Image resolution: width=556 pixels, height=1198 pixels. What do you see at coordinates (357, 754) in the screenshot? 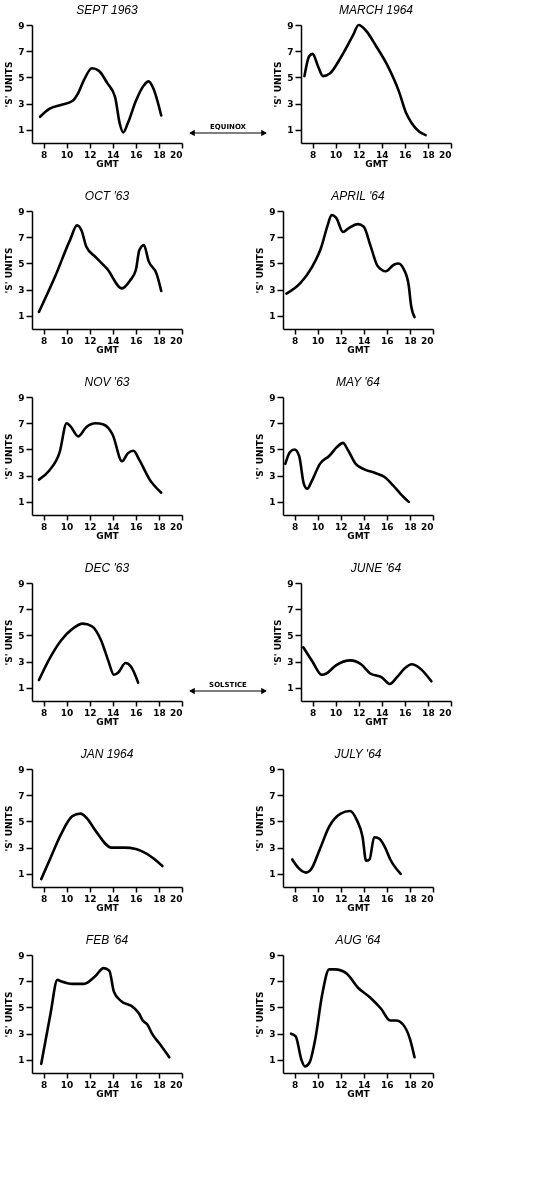
I see `chart-title: JULY '64` at bounding box center [357, 754].